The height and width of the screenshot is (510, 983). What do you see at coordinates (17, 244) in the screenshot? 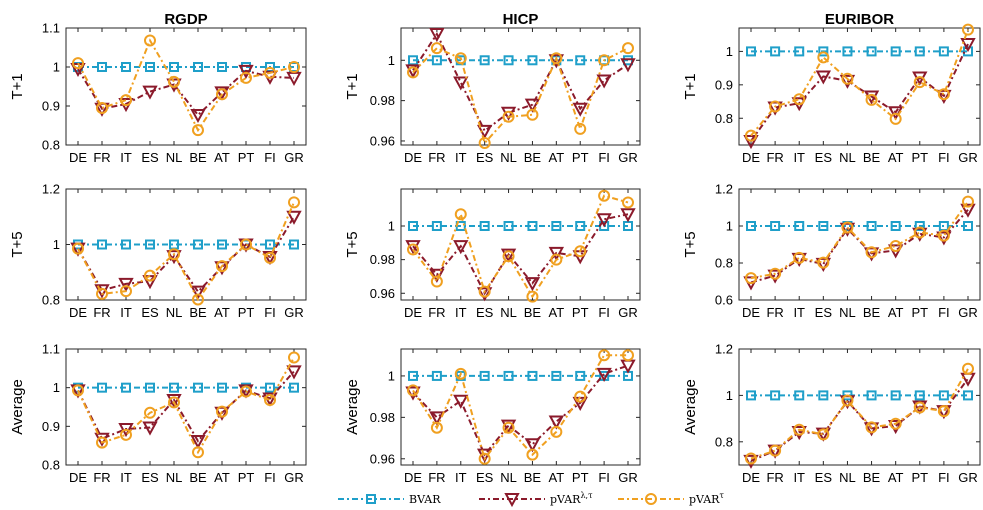
I see `y-axis-label: T+5` at bounding box center [17, 244].